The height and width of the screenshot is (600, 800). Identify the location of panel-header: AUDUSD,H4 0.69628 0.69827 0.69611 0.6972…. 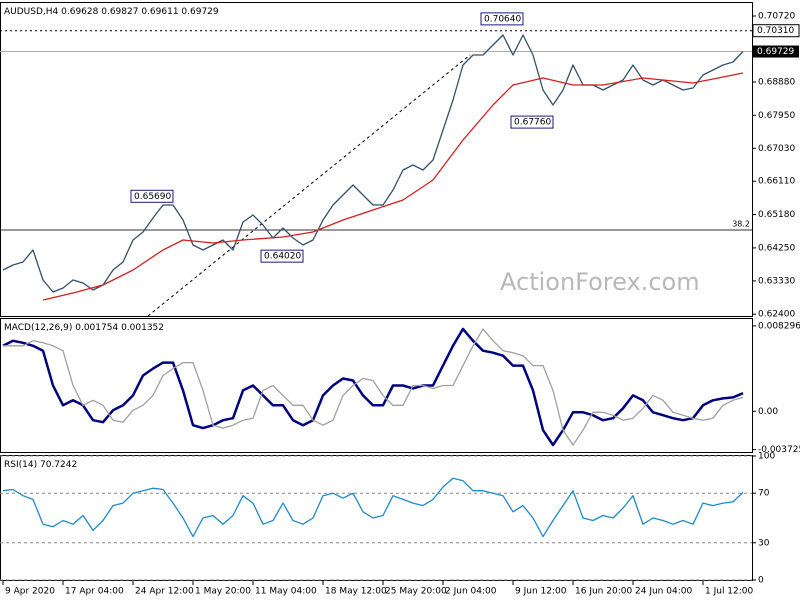
(111, 12).